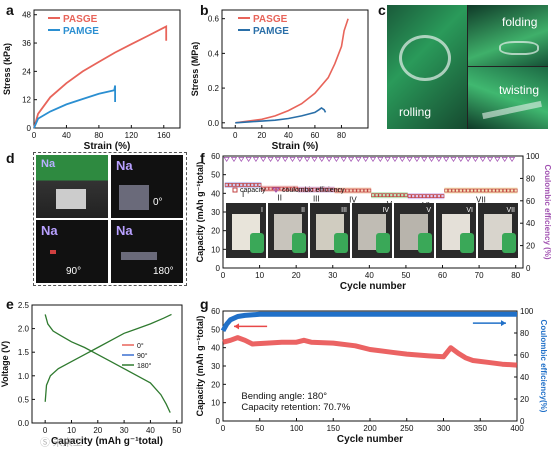  Describe the element at coordinates (24, 352) in the screenshot. I see `e-ytick-label: 1.5` at that location.